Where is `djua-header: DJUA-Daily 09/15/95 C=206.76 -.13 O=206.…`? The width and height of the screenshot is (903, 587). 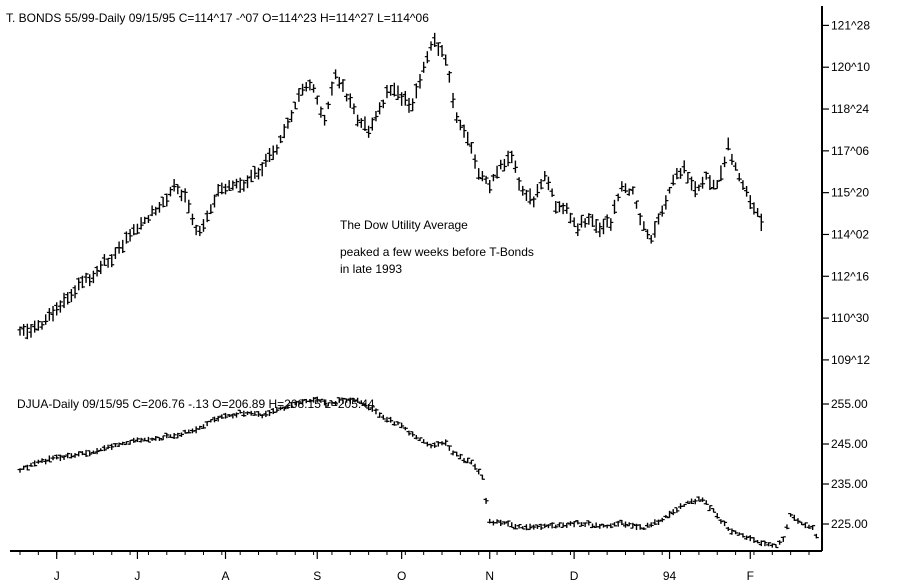
djua-header: DJUA-Daily 09/15/95 C=206.76 -.13 O=206.… is located at coordinates (196, 404).